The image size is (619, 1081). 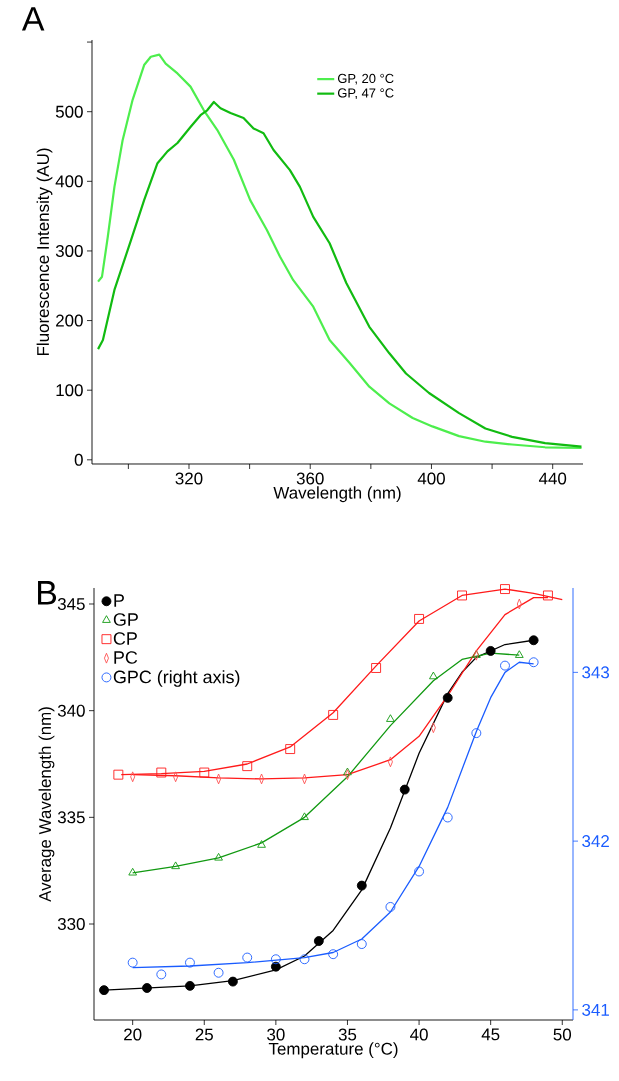 What do you see at coordinates (204, 1034) in the screenshot?
I see `x-tick-label: 25` at bounding box center [204, 1034].